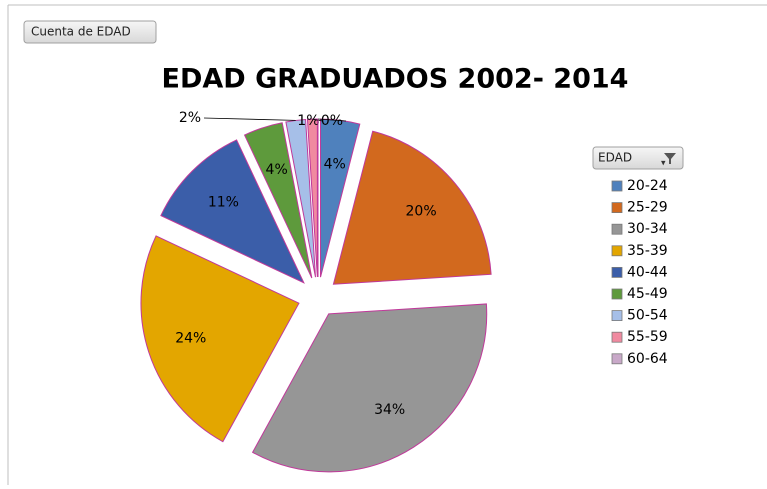 The height and width of the screenshot is (489, 767). What do you see at coordinates (647, 272) in the screenshot?
I see `legend-label: 40-44` at bounding box center [647, 272].